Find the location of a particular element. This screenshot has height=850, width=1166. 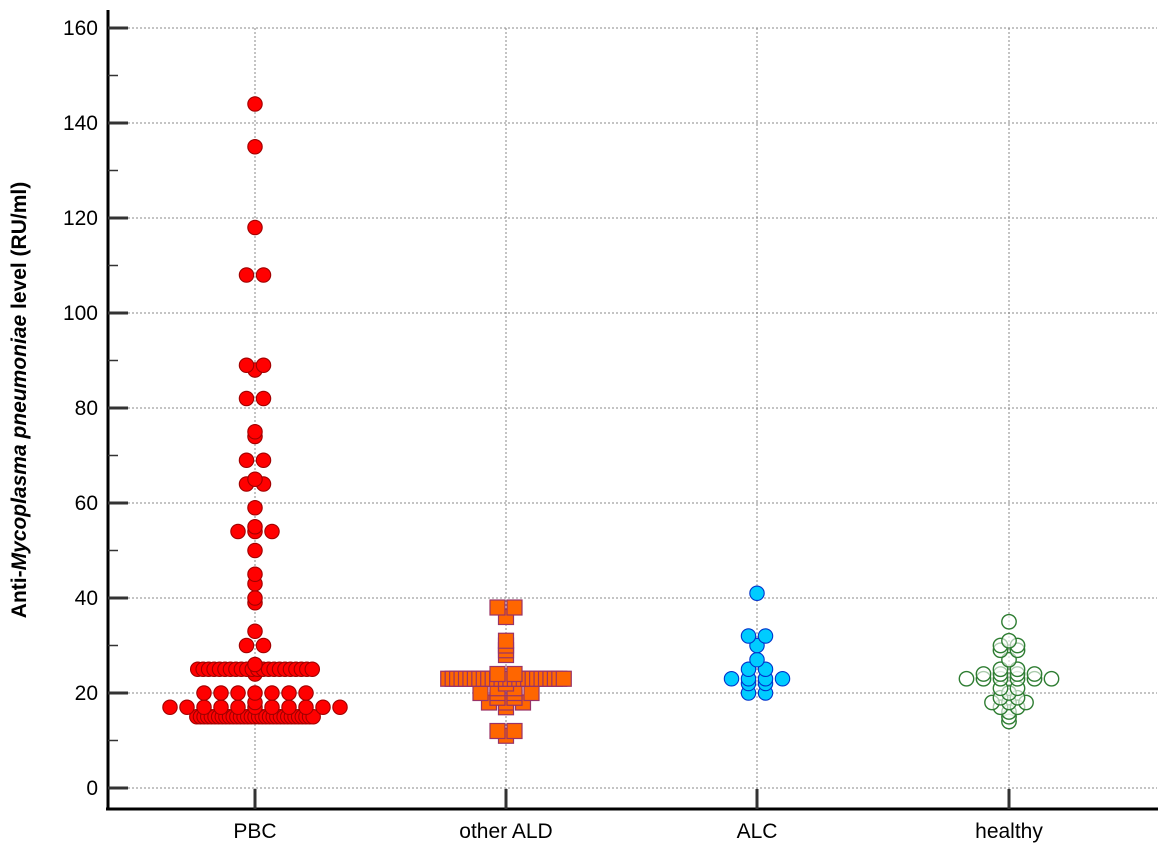

series-healthy is located at coordinates (1009, 671).